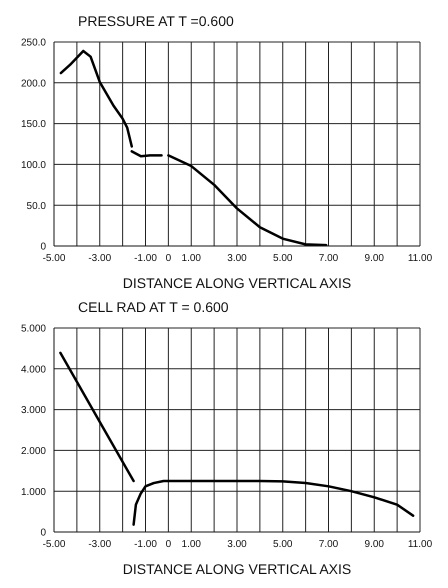  What do you see at coordinates (33, 329) in the screenshot?
I see `y-tick-label: 5.000` at bounding box center [33, 329].